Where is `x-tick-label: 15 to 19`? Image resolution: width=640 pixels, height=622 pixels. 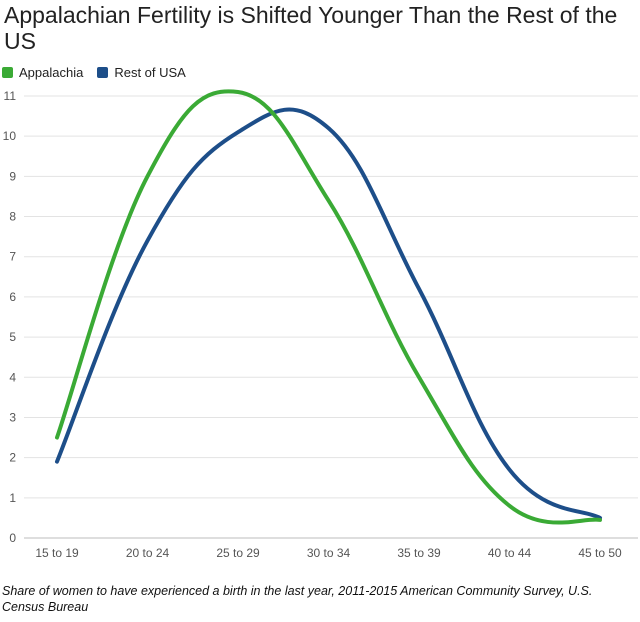
x-tick-label: 15 to 19 is located at coordinates (57, 553).